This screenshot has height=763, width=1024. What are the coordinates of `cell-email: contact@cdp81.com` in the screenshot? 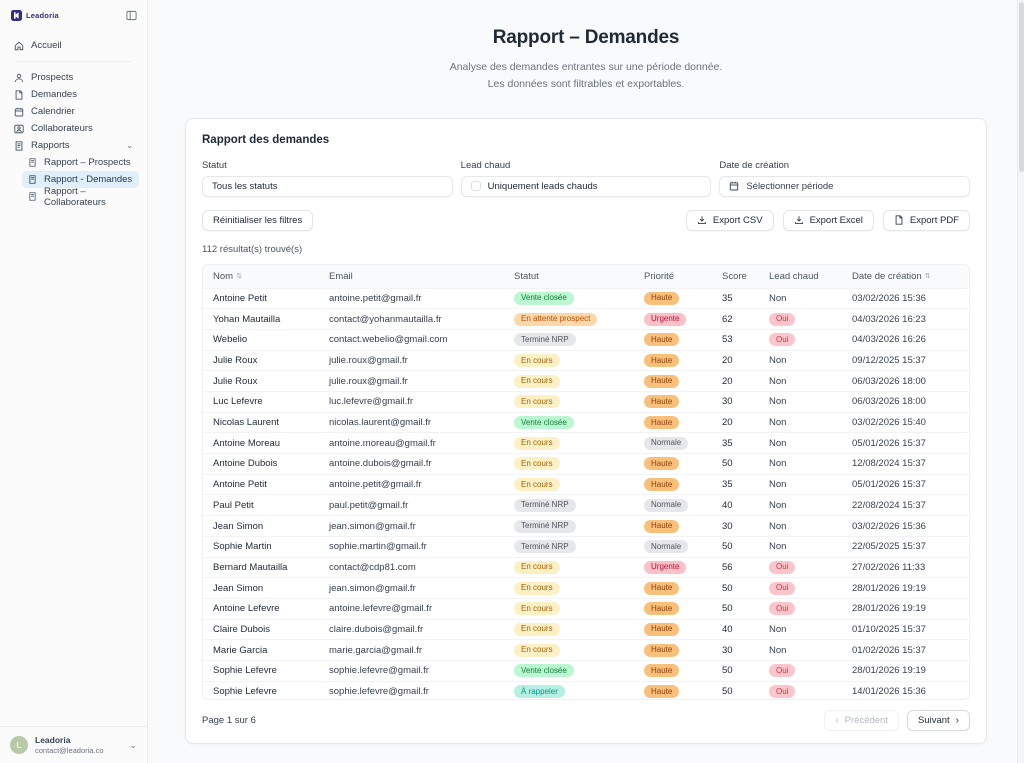 It's located at (372, 567).